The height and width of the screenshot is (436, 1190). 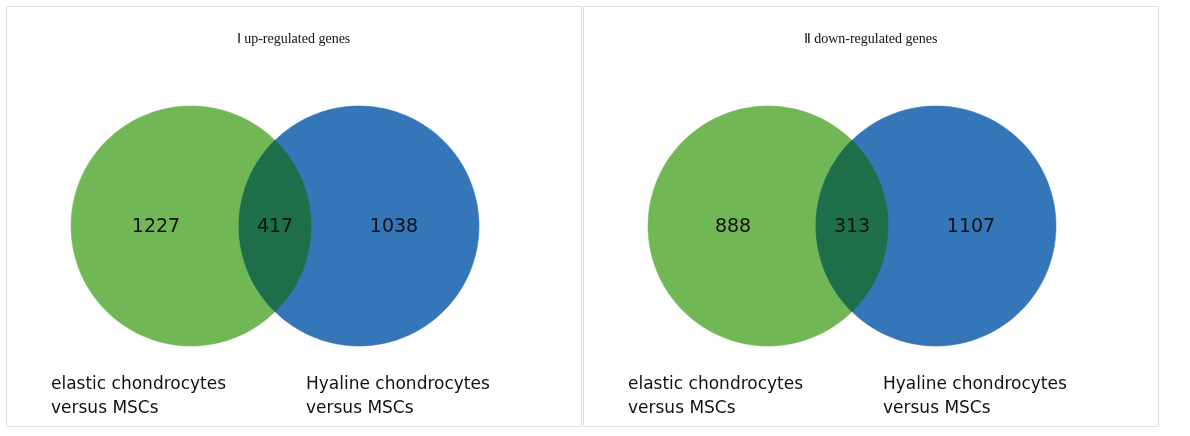 I want to click on text: Ⅱ down-regulated genes, so click(x=870, y=38).